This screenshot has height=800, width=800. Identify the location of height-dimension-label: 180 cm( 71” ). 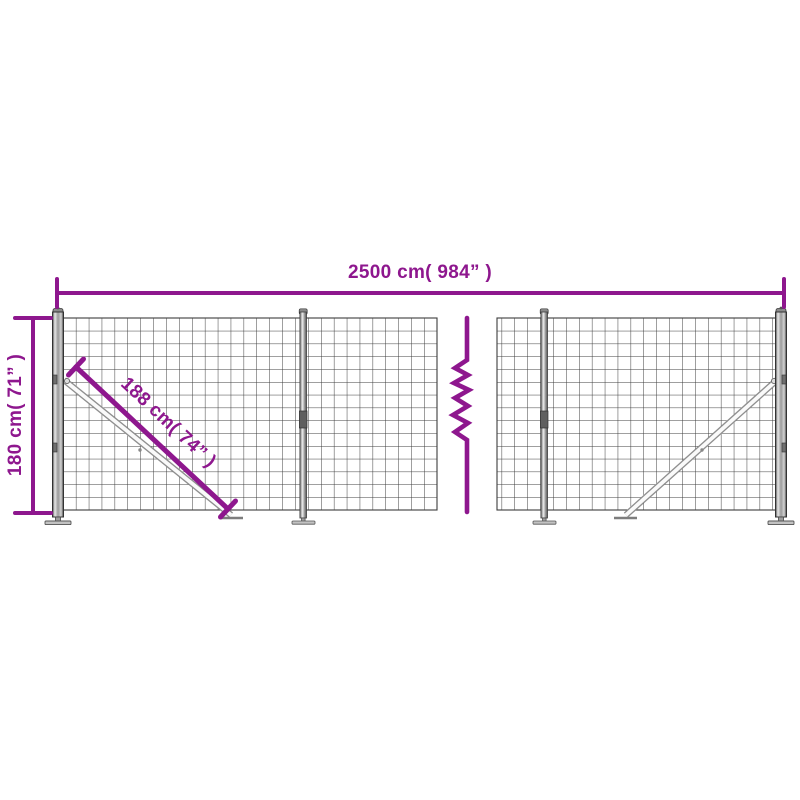
(15, 415).